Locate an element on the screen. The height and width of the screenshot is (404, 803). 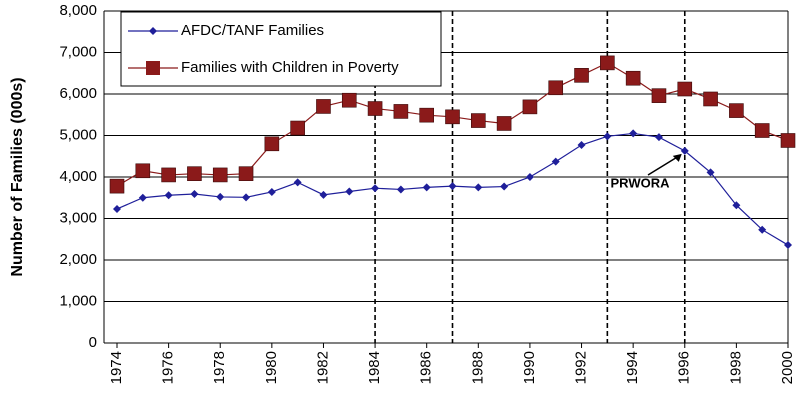
y-tick-label: 7,000 is located at coordinates (78, 51).